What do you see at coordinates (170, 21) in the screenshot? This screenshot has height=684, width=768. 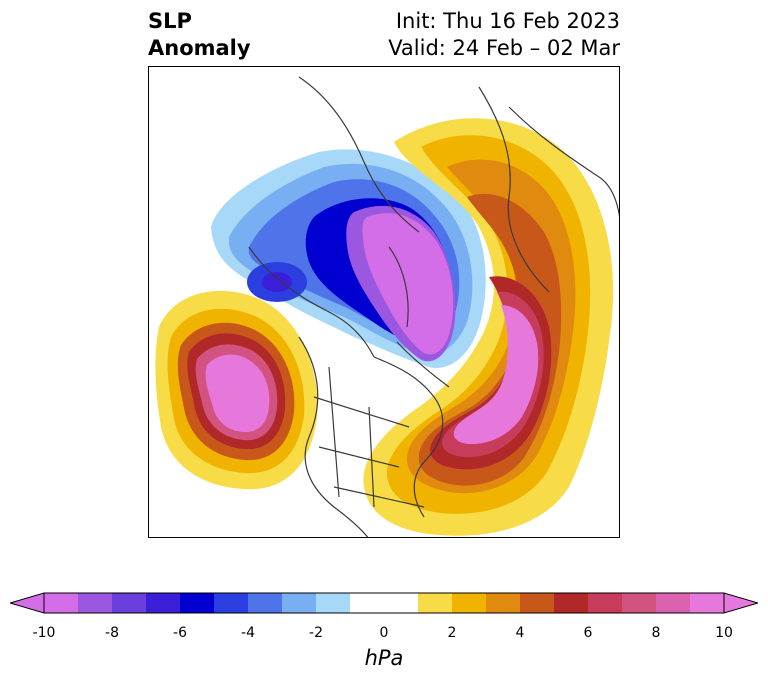 I see `title-variable: SLP` at bounding box center [170, 21].